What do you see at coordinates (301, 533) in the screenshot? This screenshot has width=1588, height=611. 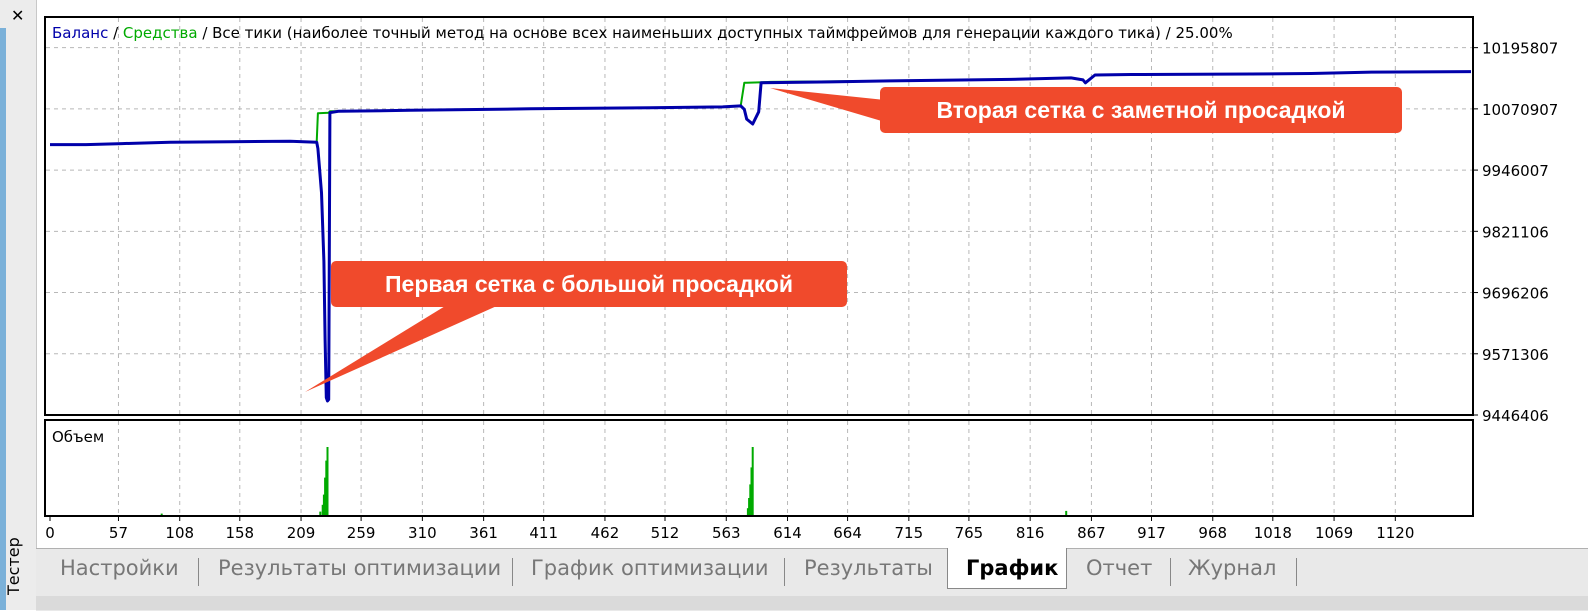 I see `x-tick-label: 209` at bounding box center [301, 533].